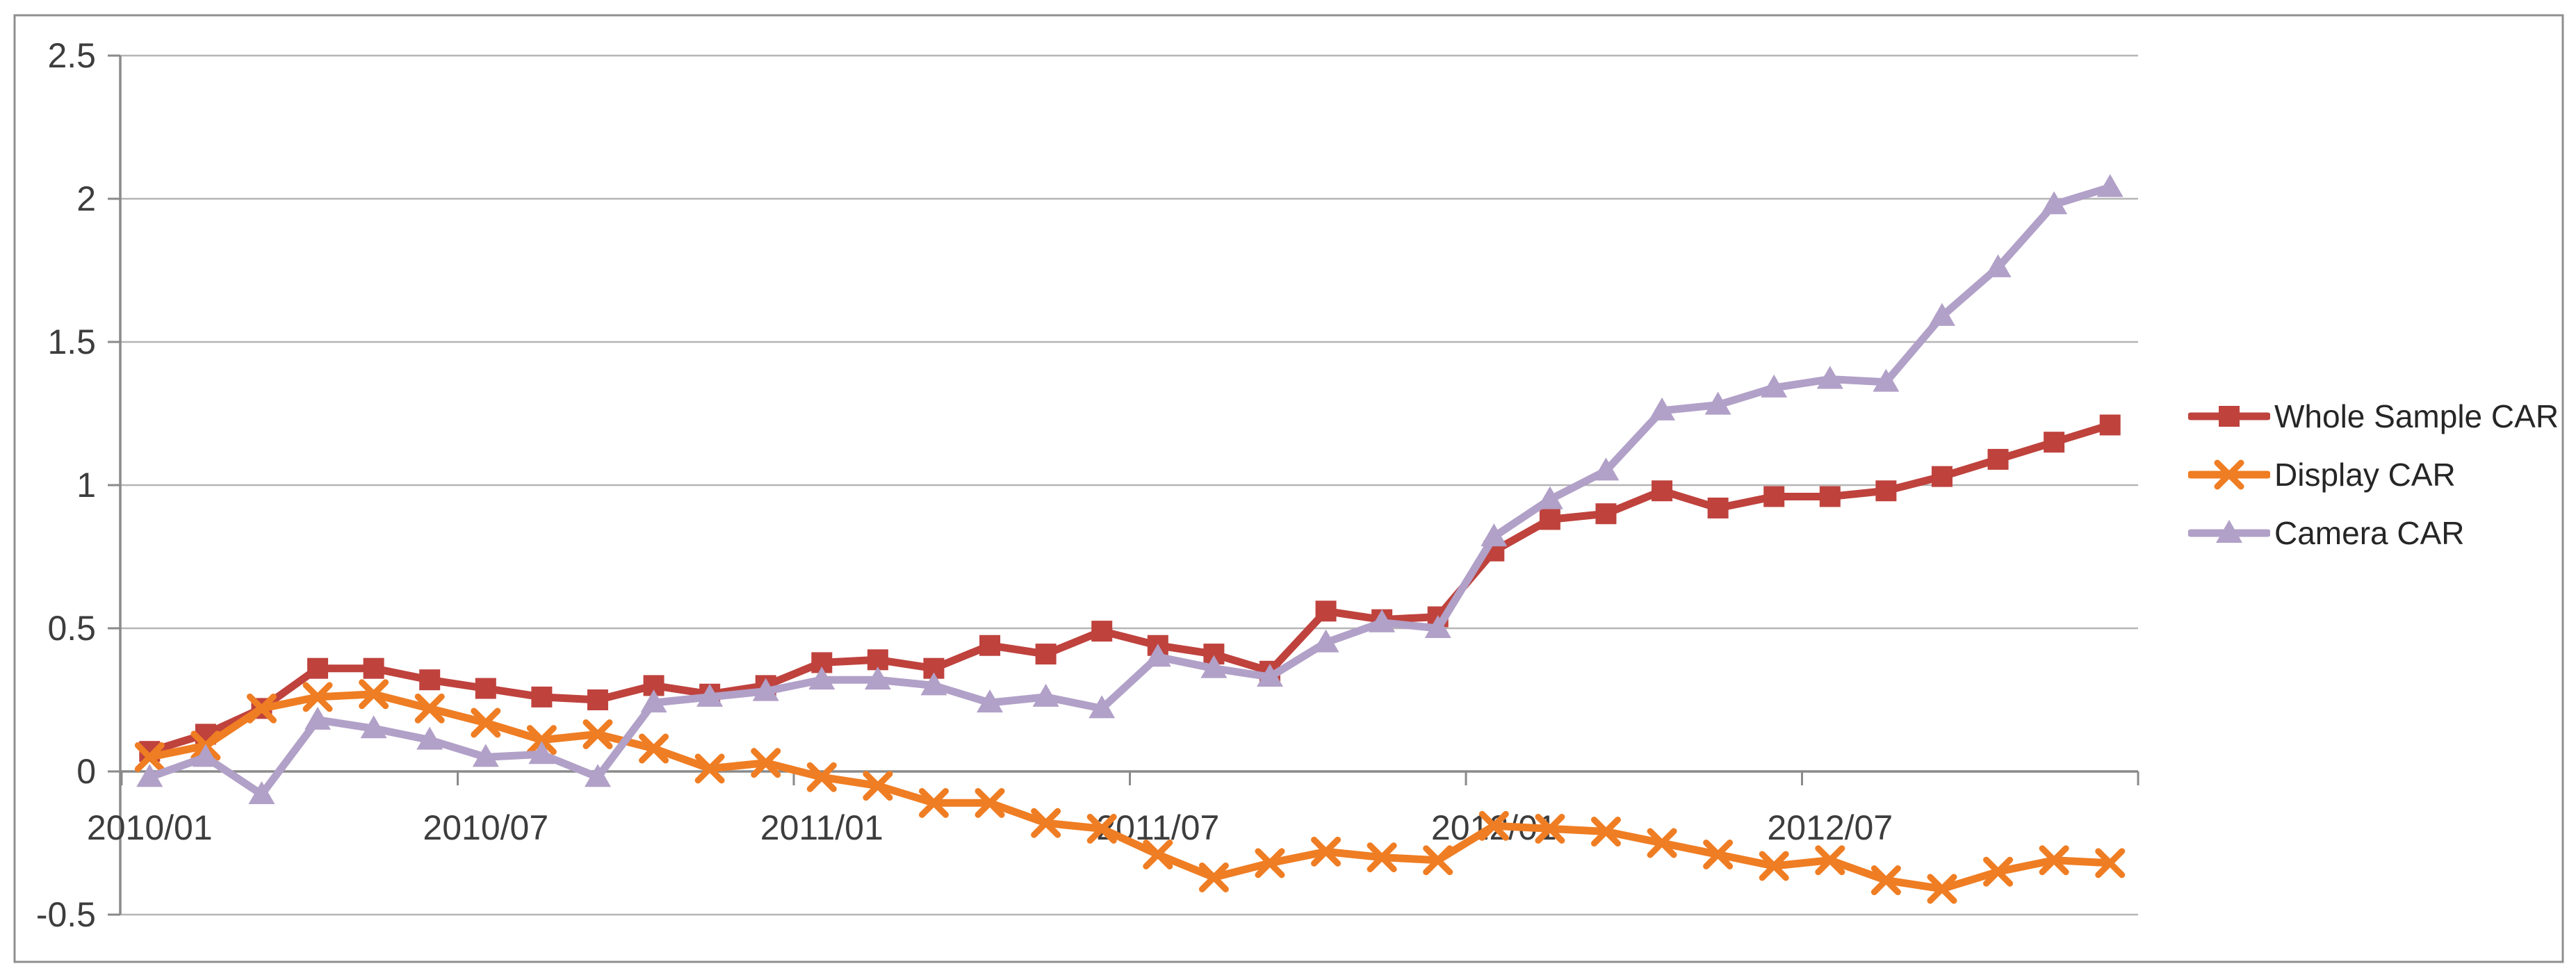 The height and width of the screenshot is (973, 2576). I want to click on legend-item-camera-car: Camera CAR, so click(2373, 533).